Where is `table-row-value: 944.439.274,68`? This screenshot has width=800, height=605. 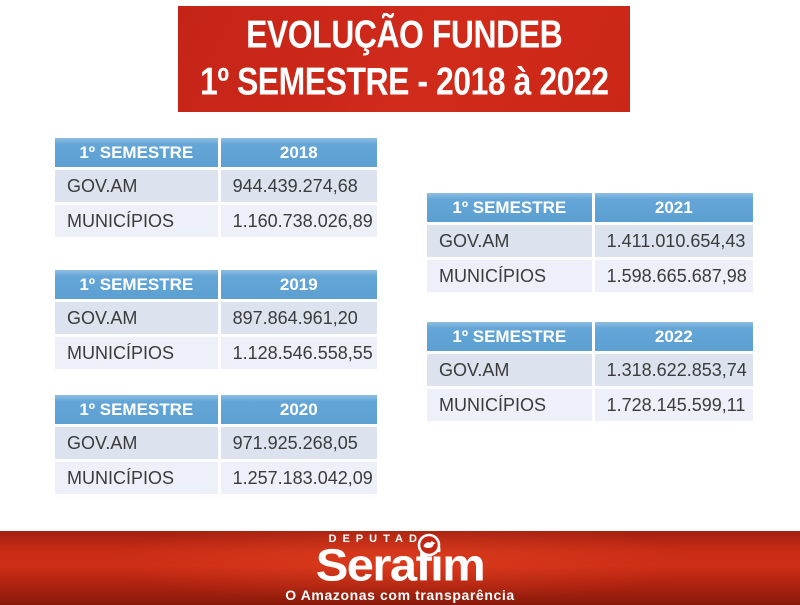 table-row-value: 944.439.274,68 is located at coordinates (298, 186).